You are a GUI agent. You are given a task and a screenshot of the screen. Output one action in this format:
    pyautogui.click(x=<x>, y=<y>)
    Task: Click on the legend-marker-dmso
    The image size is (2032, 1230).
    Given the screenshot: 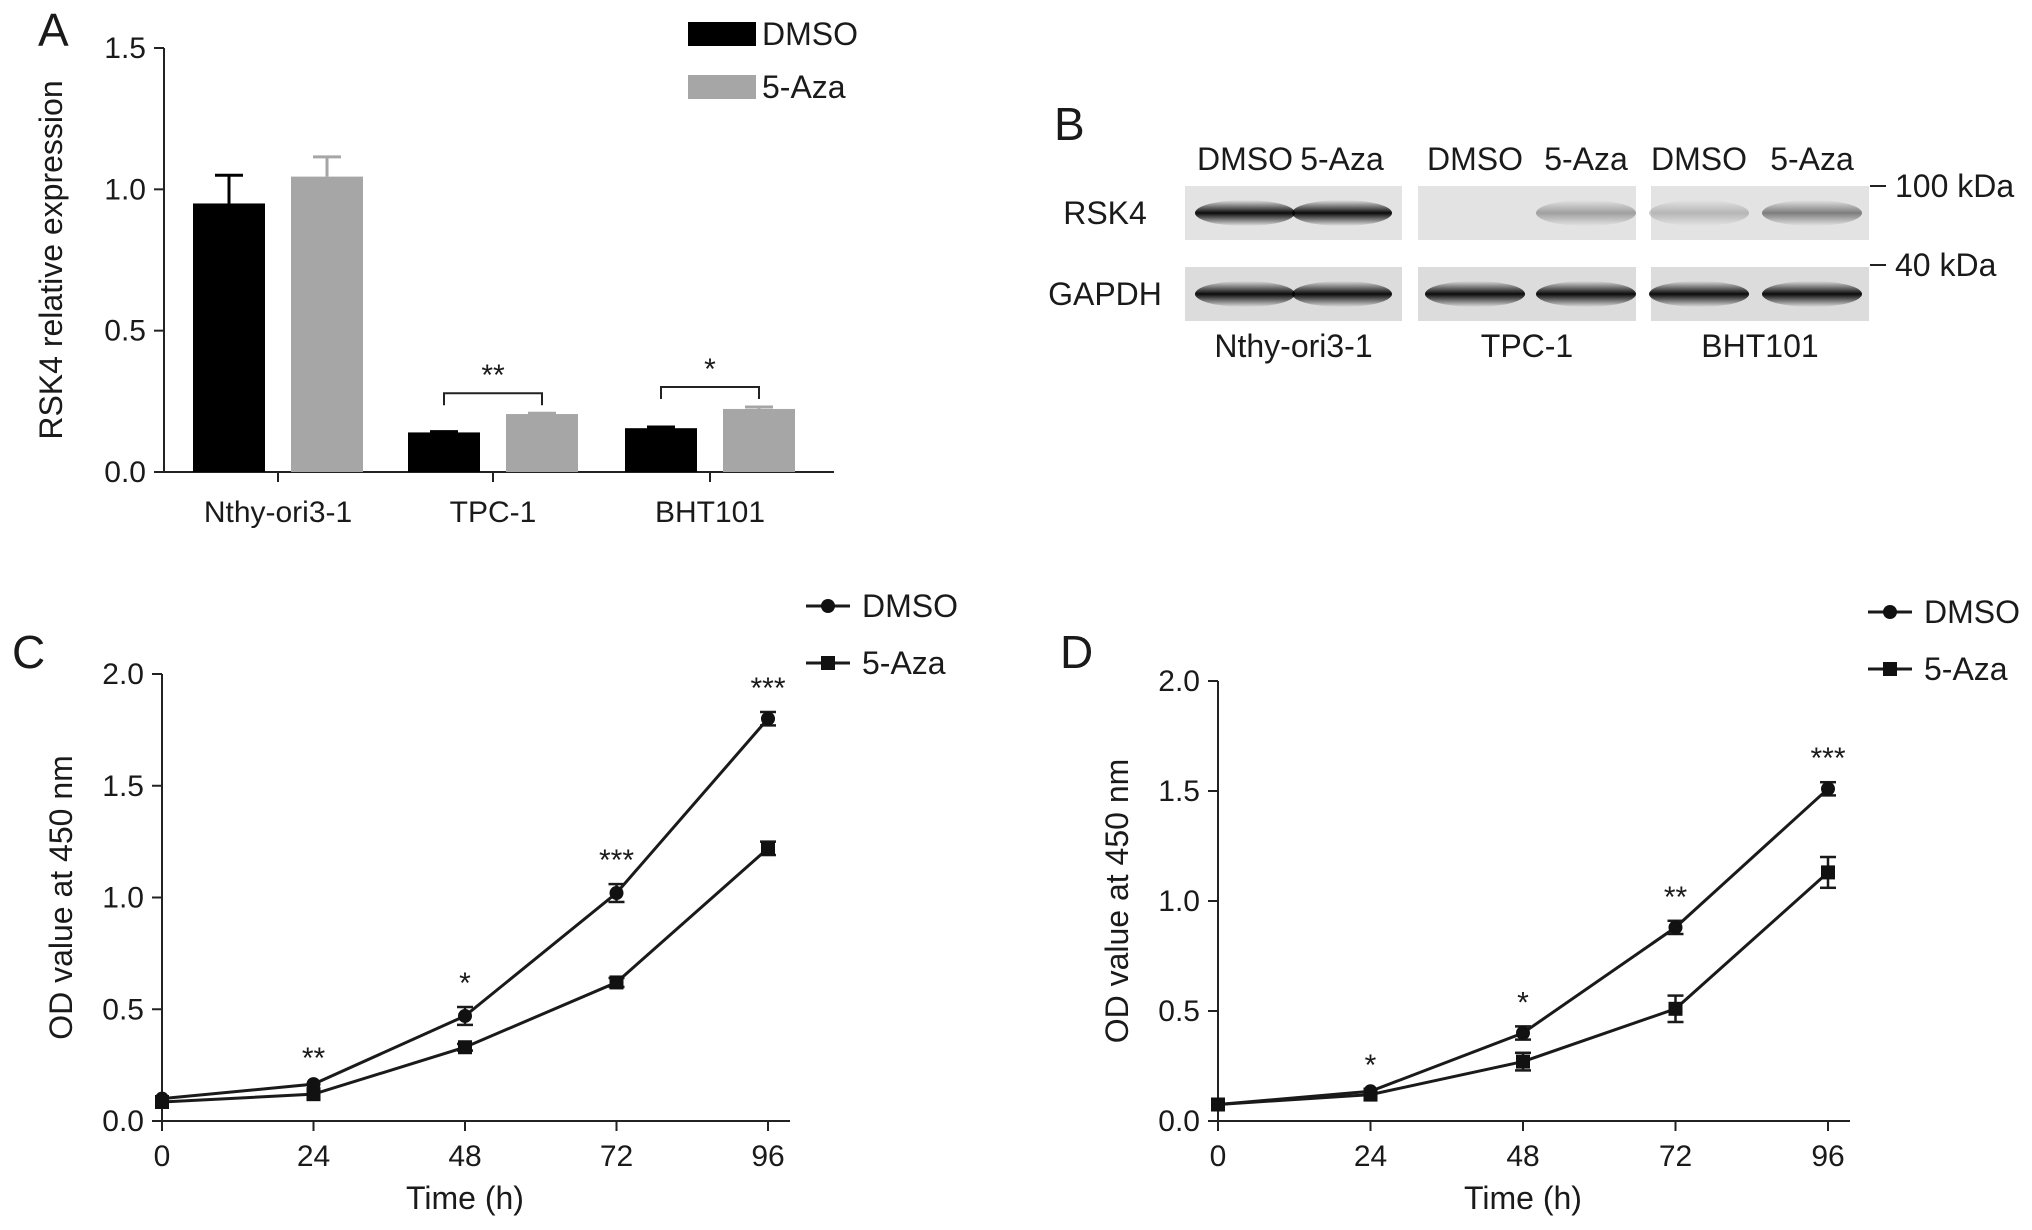 What is the action you would take?
    pyautogui.click(x=828, y=606)
    